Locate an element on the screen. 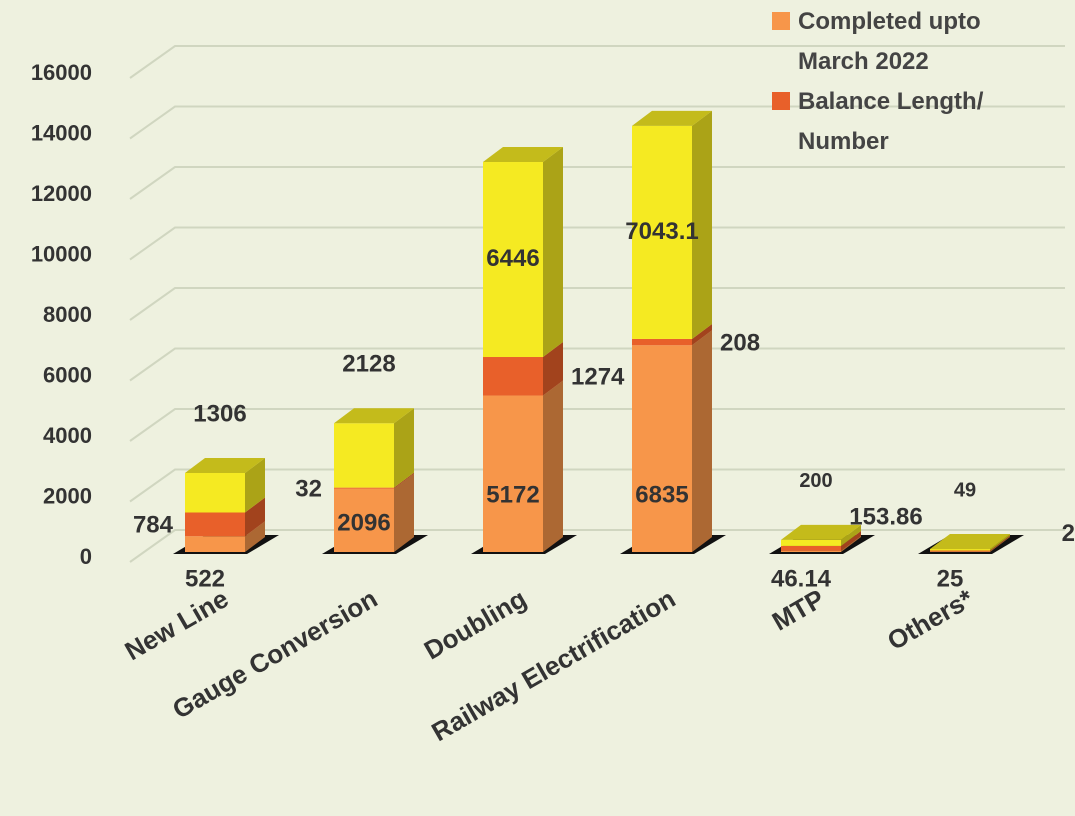 This screenshot has height=816, width=1075. x-tick-label: Railway Electrification is located at coordinates (553, 665).